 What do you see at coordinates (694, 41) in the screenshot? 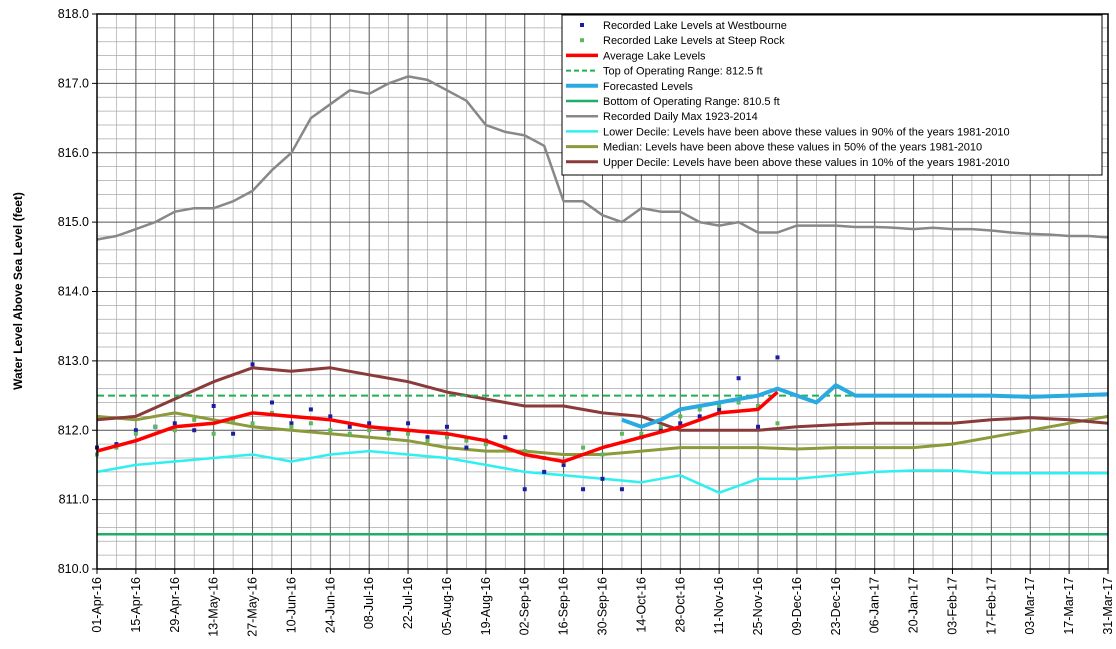
I see `legend-label: Recorded Lake Levels at Steep Rock` at bounding box center [694, 41].